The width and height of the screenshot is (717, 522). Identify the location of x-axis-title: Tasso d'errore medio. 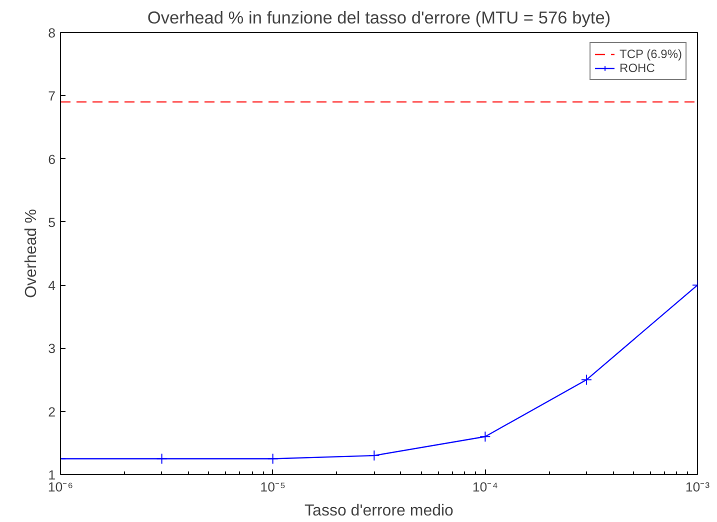
(379, 511).